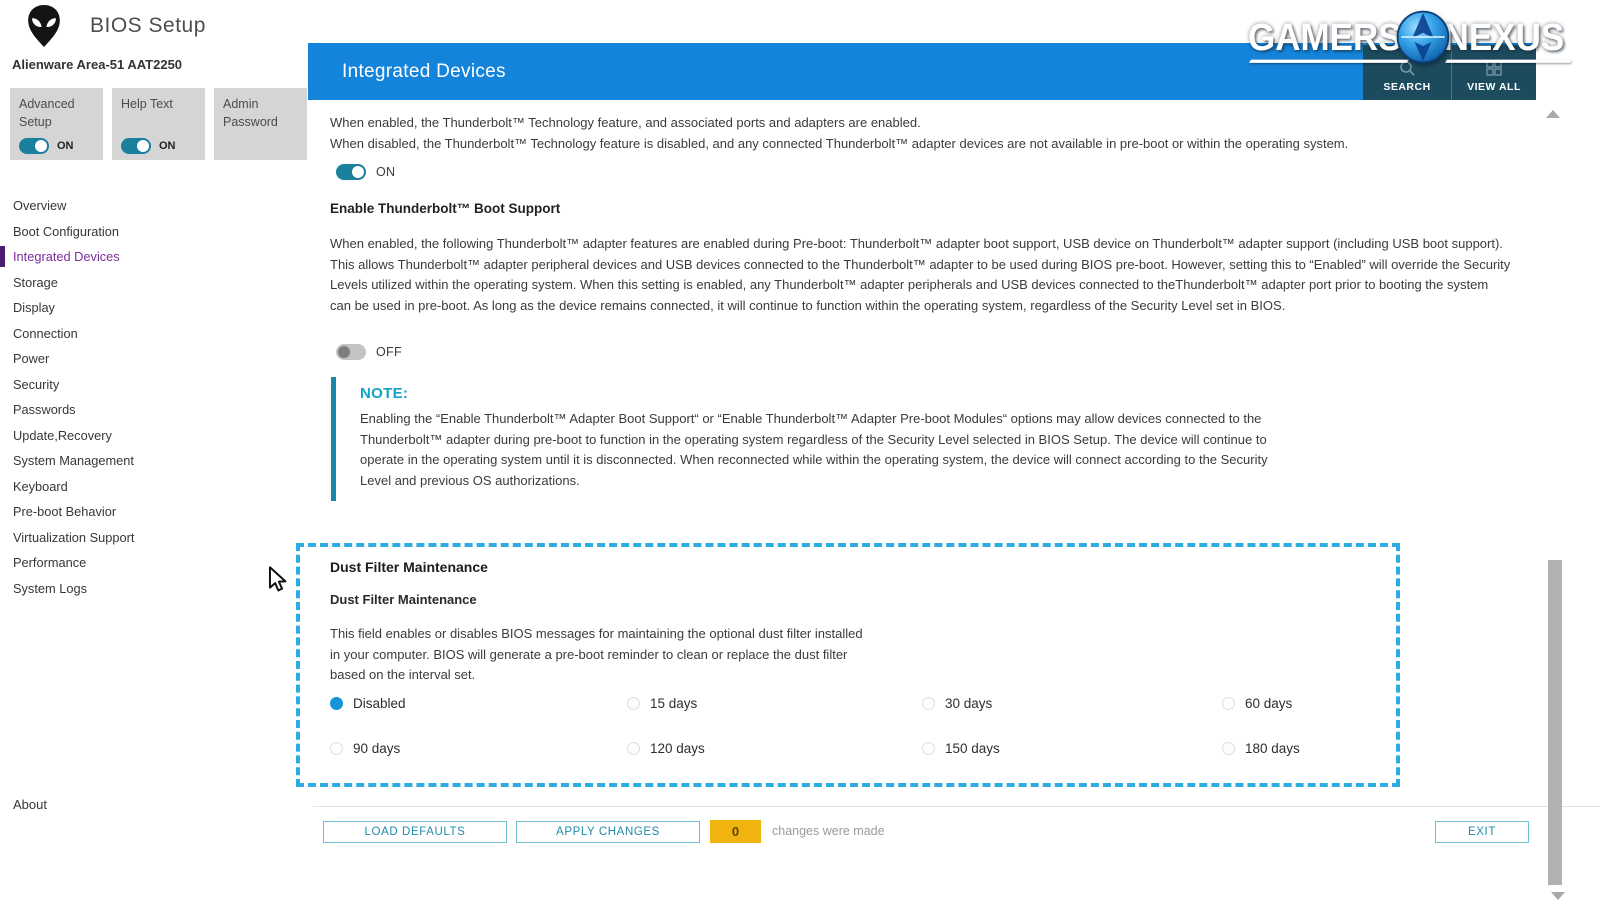 The image size is (1600, 900). I want to click on thunderbolt-toggle-row: ON, so click(365, 172).